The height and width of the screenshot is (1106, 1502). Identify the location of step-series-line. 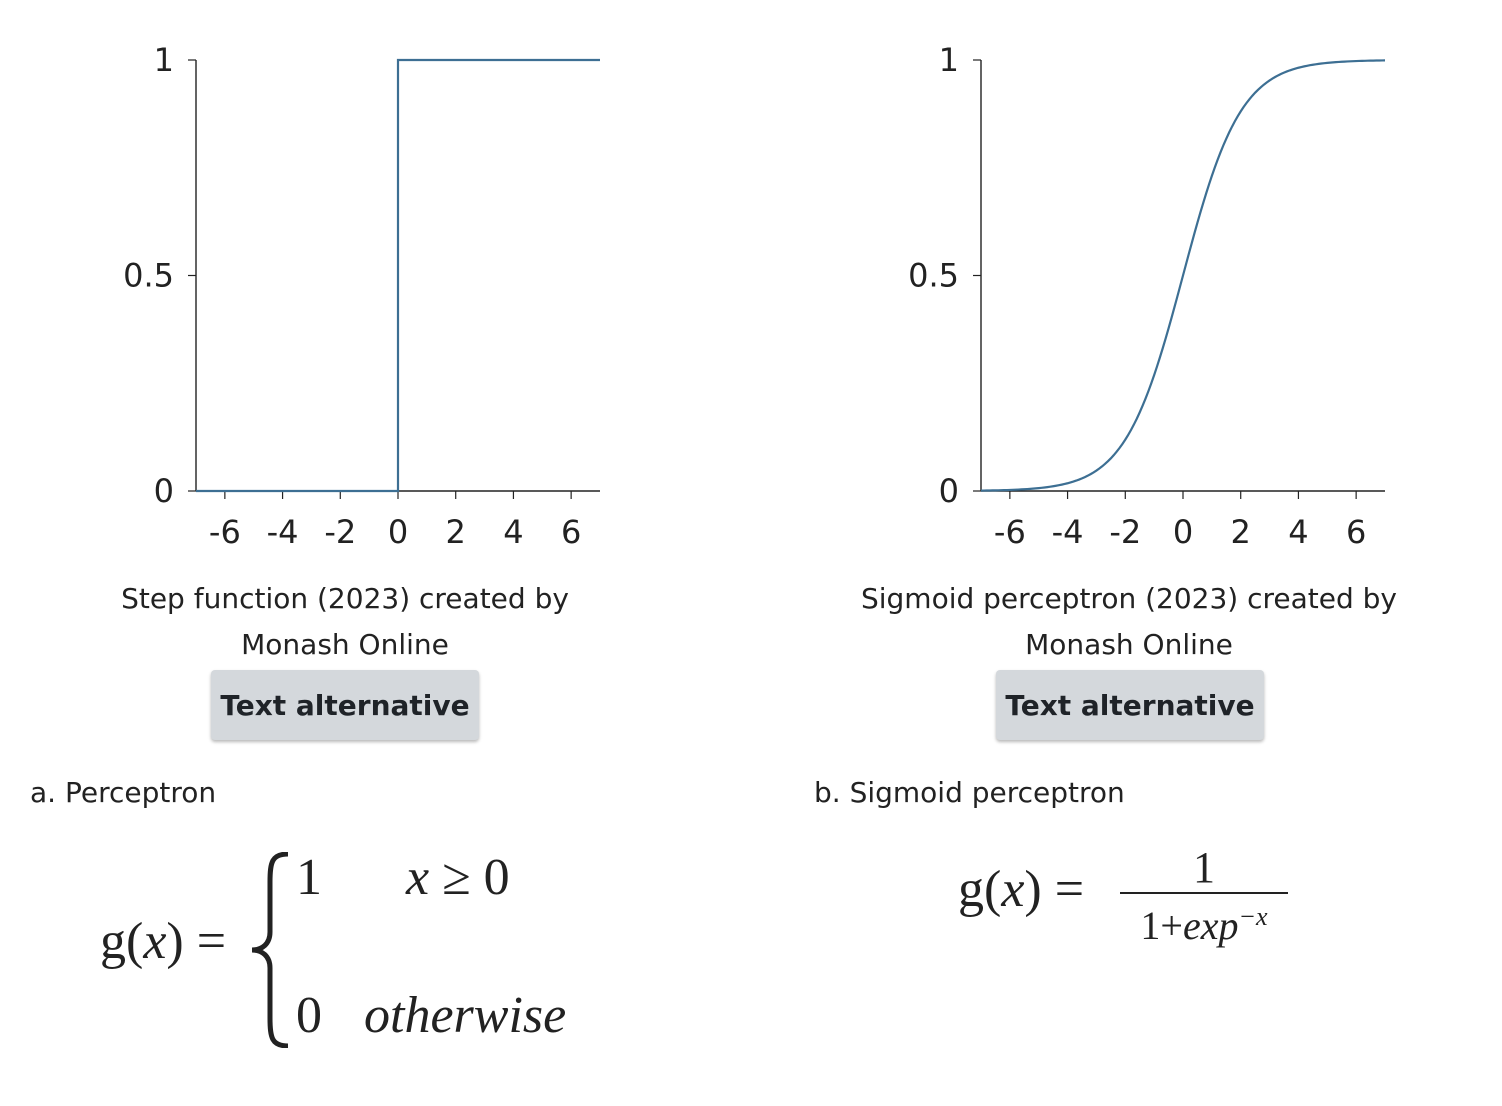
(398, 275).